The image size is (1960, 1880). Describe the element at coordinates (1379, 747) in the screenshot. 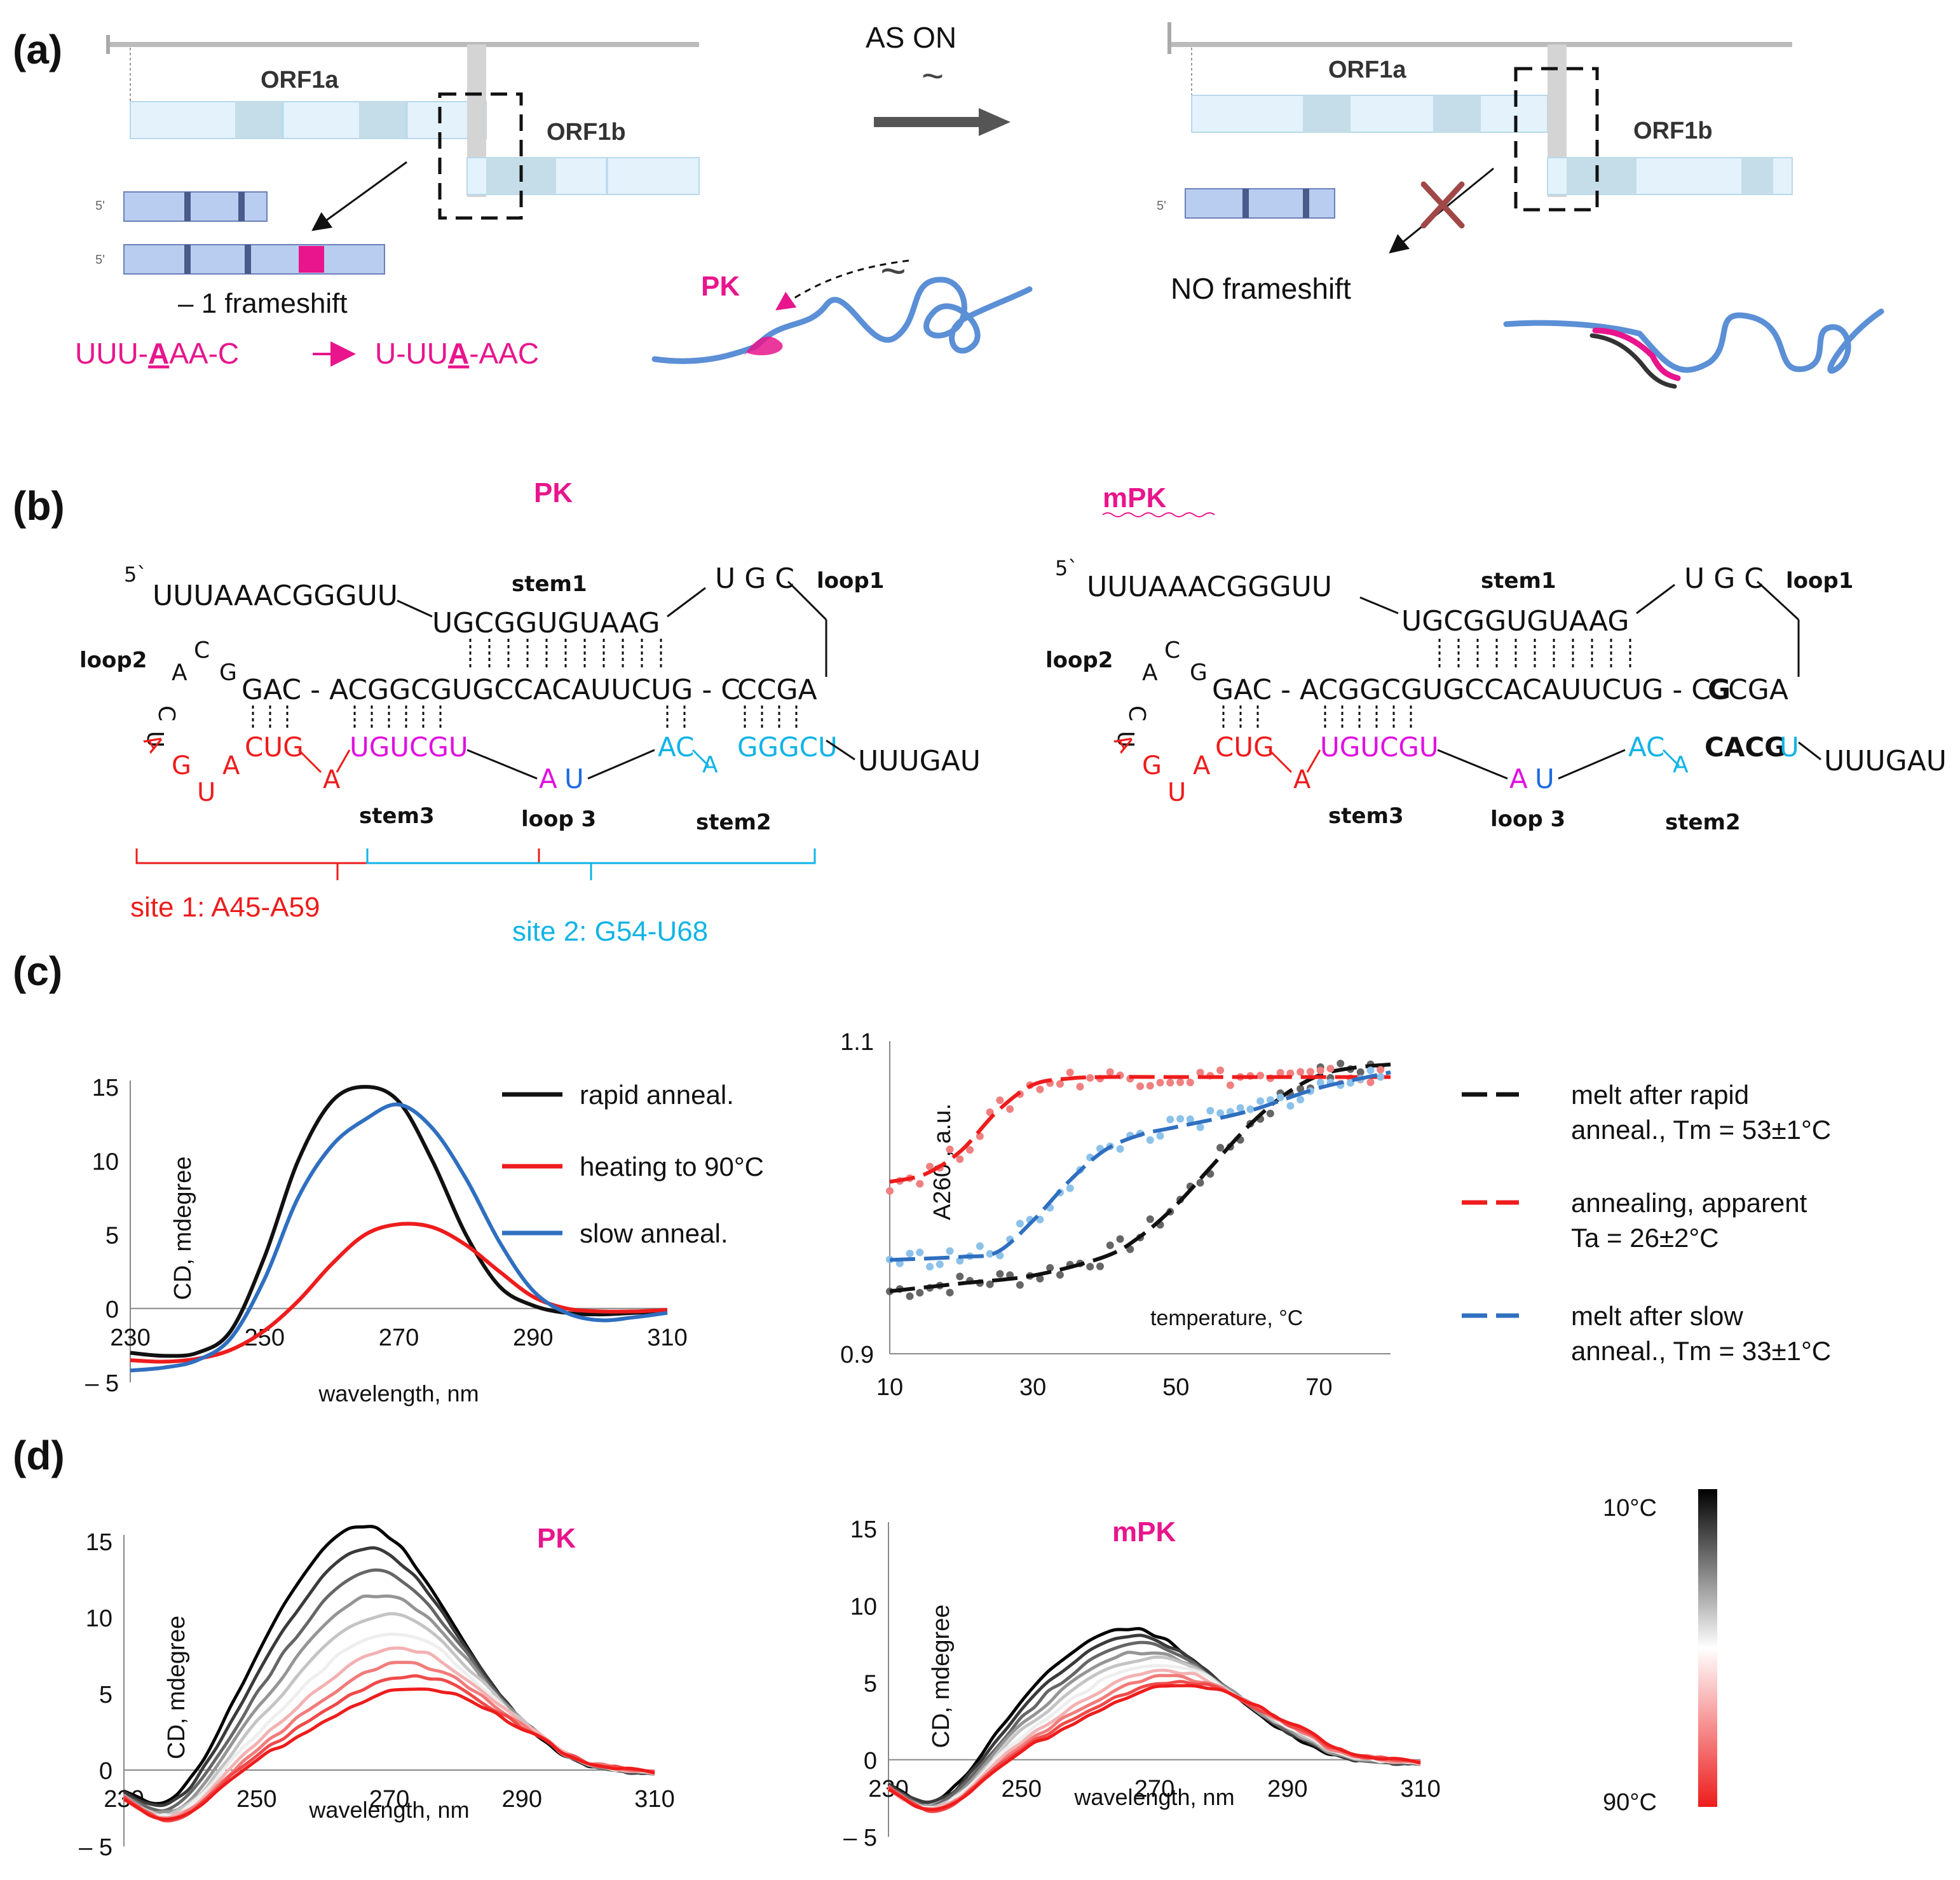

I see `stem3-bases: UGUCGU` at that location.